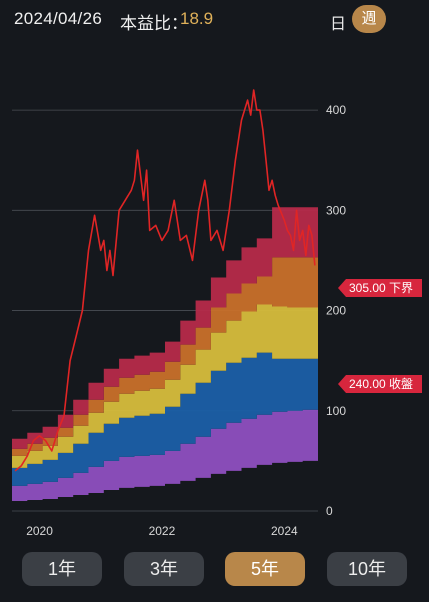 The width and height of the screenshot is (429, 602). I want to click on x-tick-label-2024: 2024, so click(284, 531).